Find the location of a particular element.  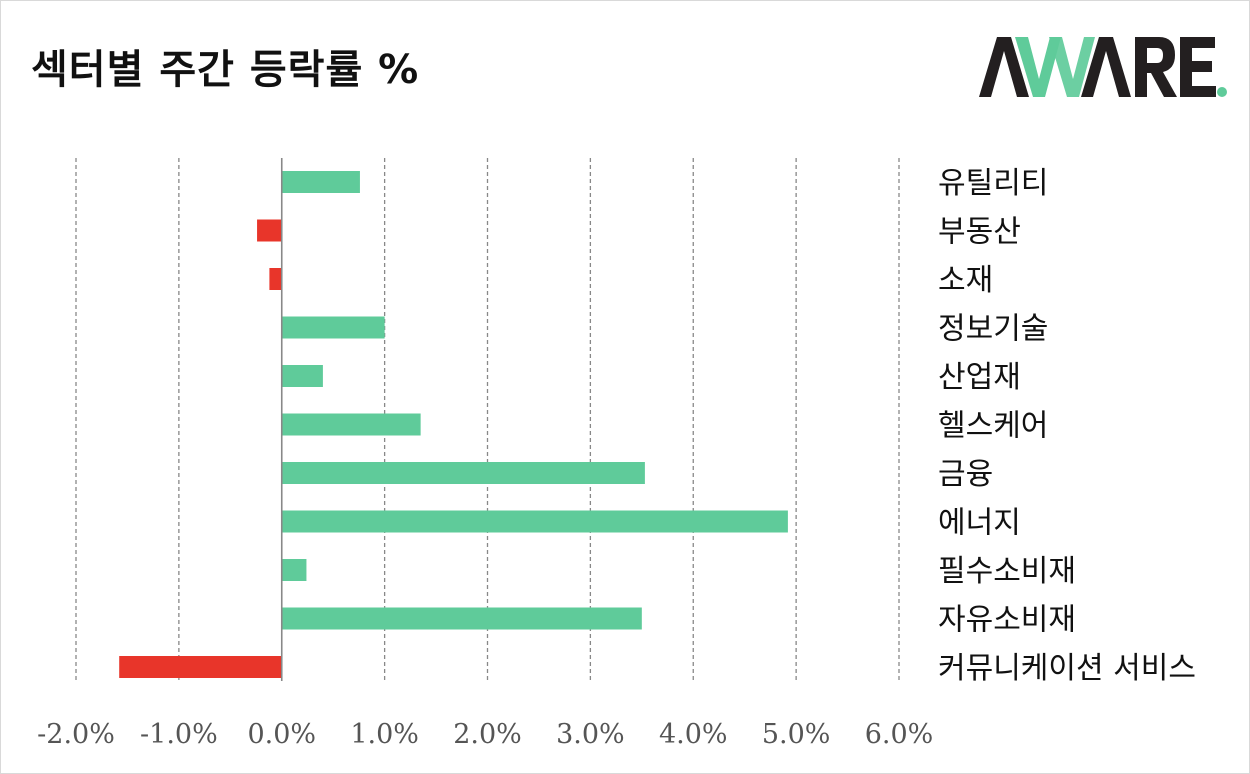

x-tick-label: 1.0% is located at coordinates (384, 734).